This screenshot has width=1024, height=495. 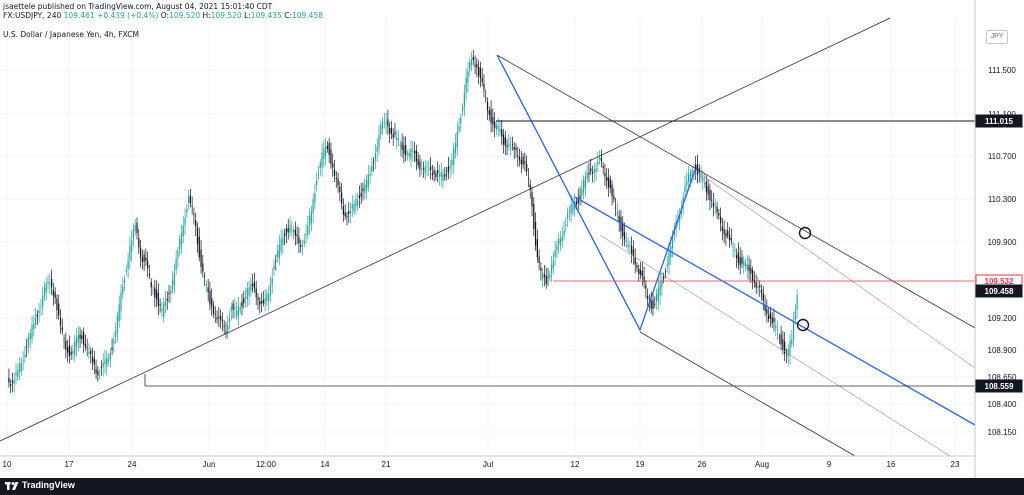 I want to click on x-tick-label: Jun, so click(x=209, y=464).